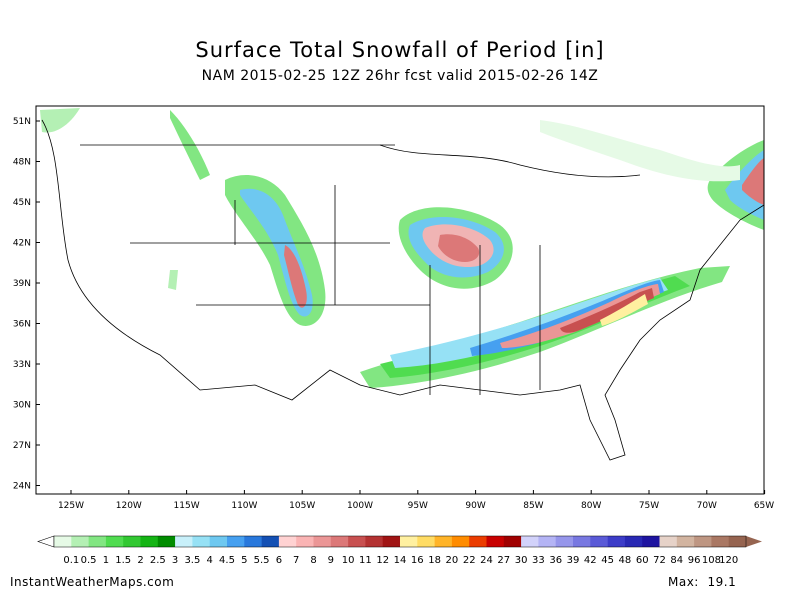 Image resolution: width=800 pixels, height=600 pixels. I want to click on latitude-labels: 51N 48N 45N 42N 39N 36N 33N 30N 27N 24N, so click(26, 304).